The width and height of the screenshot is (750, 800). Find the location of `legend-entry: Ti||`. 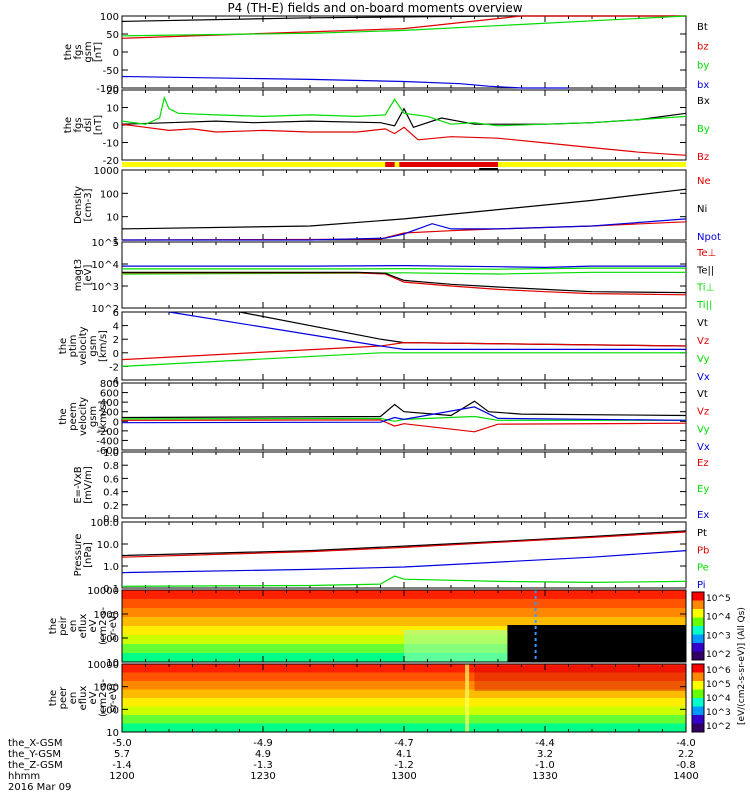

legend-entry: Ti|| is located at coordinates (704, 305).